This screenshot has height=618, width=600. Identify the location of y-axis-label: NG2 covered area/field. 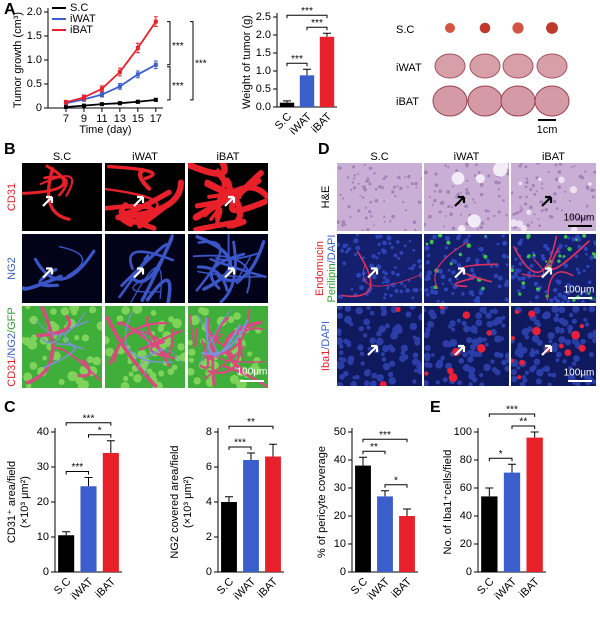
(175, 501).